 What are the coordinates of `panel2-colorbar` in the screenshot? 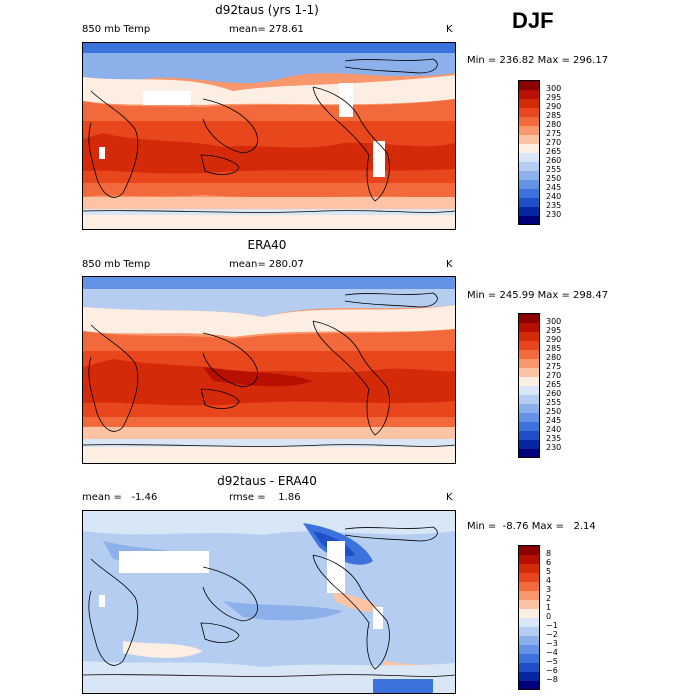 It's located at (529, 385).